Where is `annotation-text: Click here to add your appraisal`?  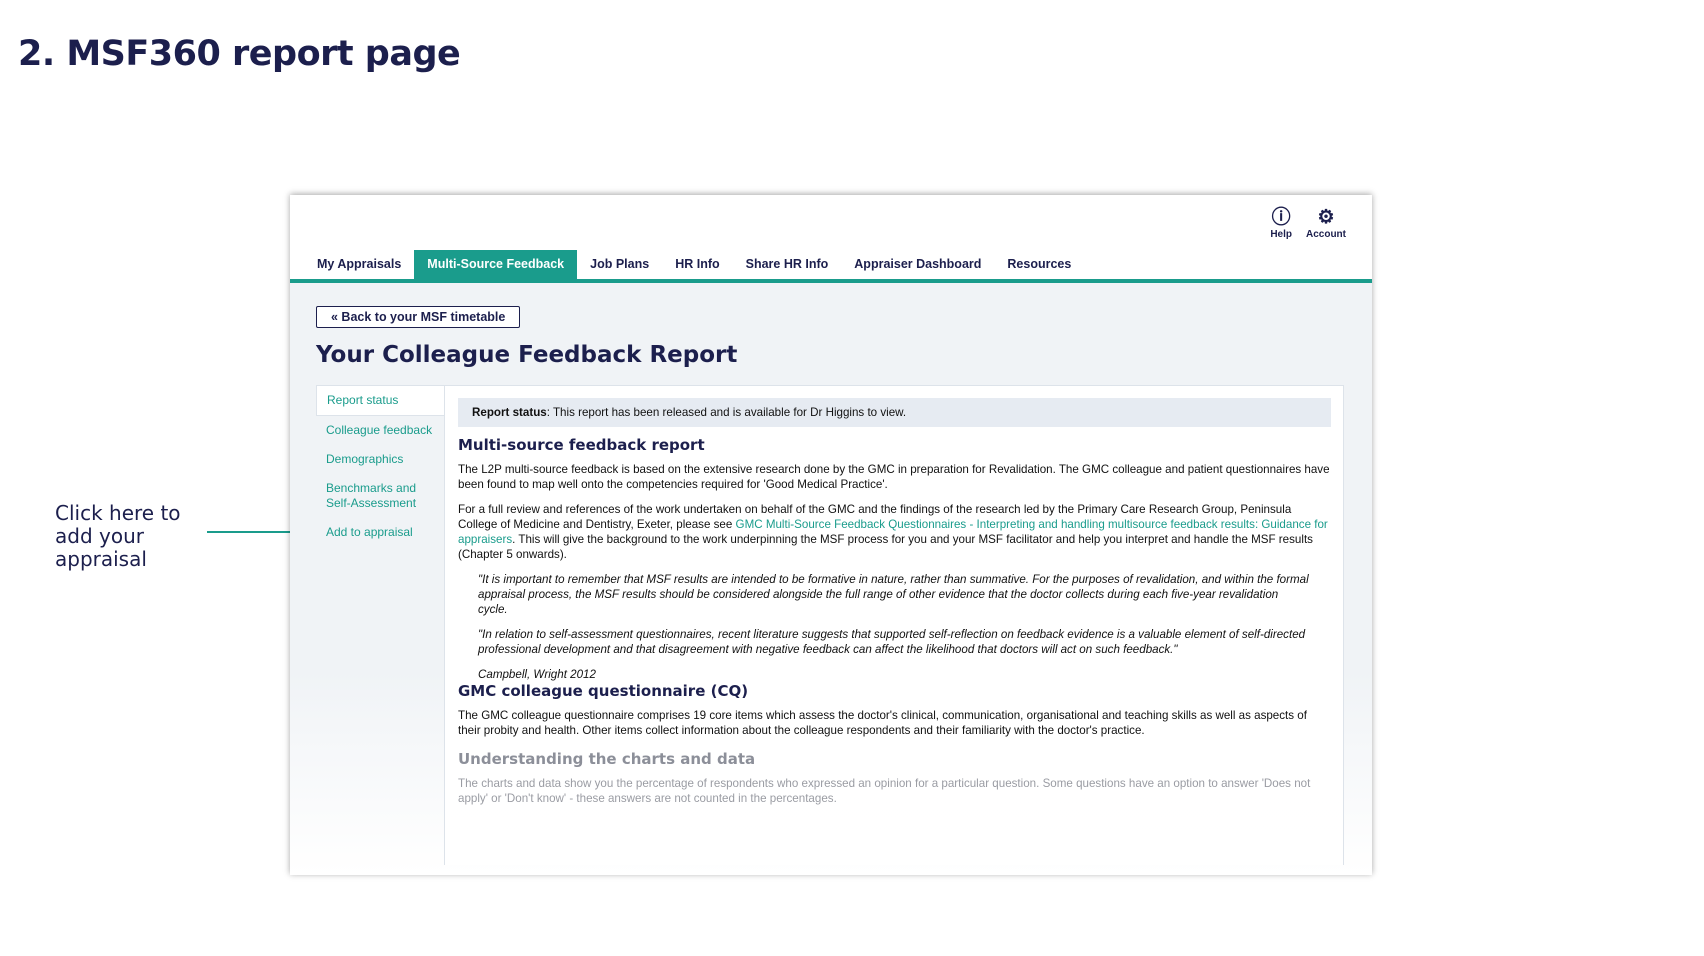
annotation-text: Click here to add your appraisal is located at coordinates (118, 536).